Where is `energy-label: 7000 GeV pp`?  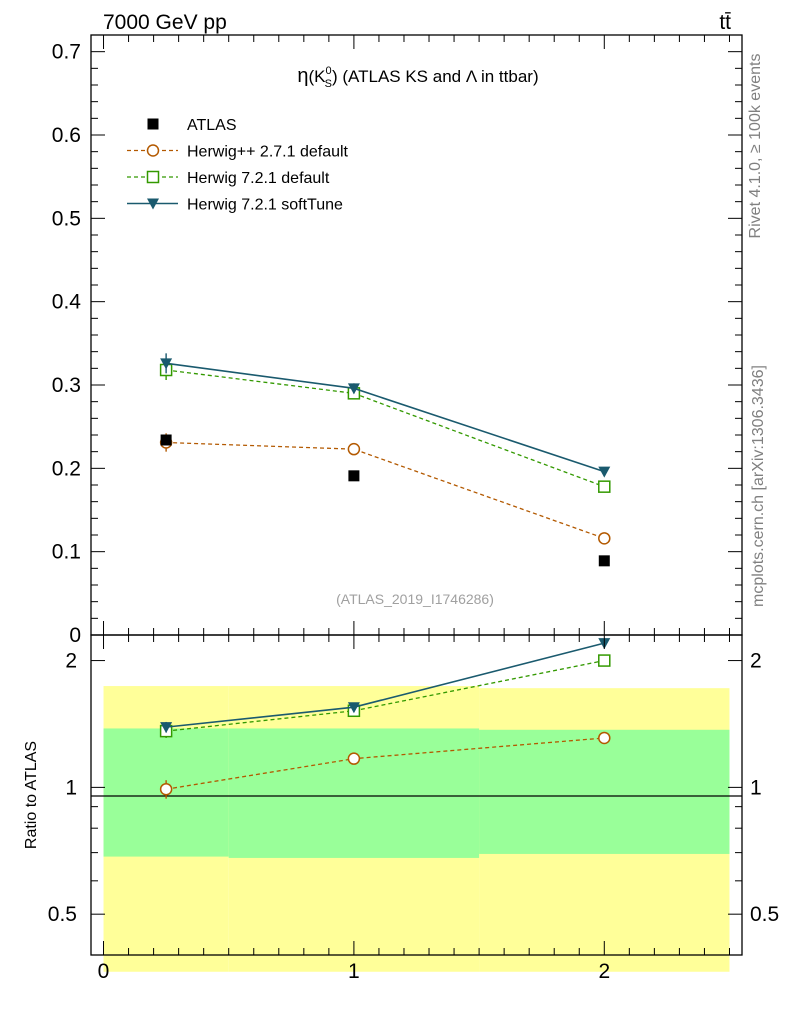
energy-label: 7000 GeV pp is located at coordinates (165, 22).